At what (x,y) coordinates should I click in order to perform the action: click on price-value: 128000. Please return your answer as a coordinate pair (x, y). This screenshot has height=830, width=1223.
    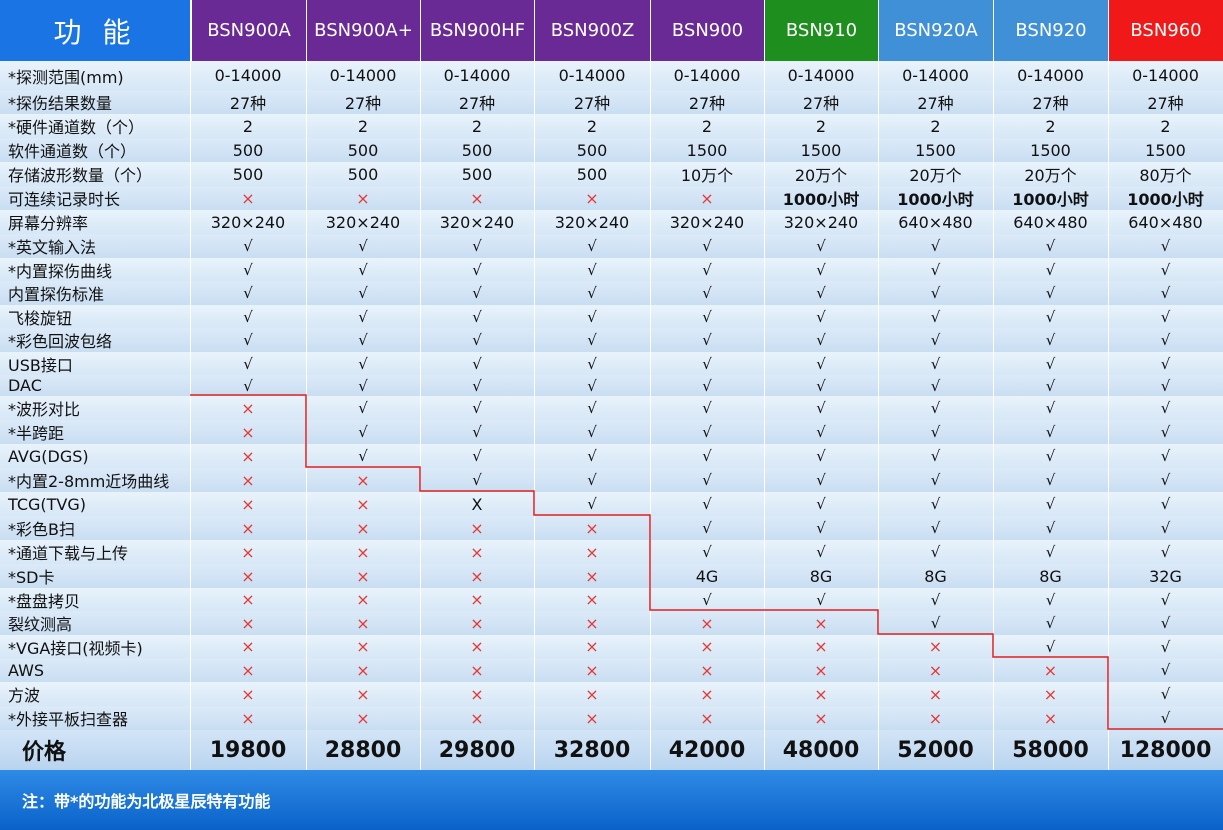
    Looking at the image, I should click on (1165, 750).